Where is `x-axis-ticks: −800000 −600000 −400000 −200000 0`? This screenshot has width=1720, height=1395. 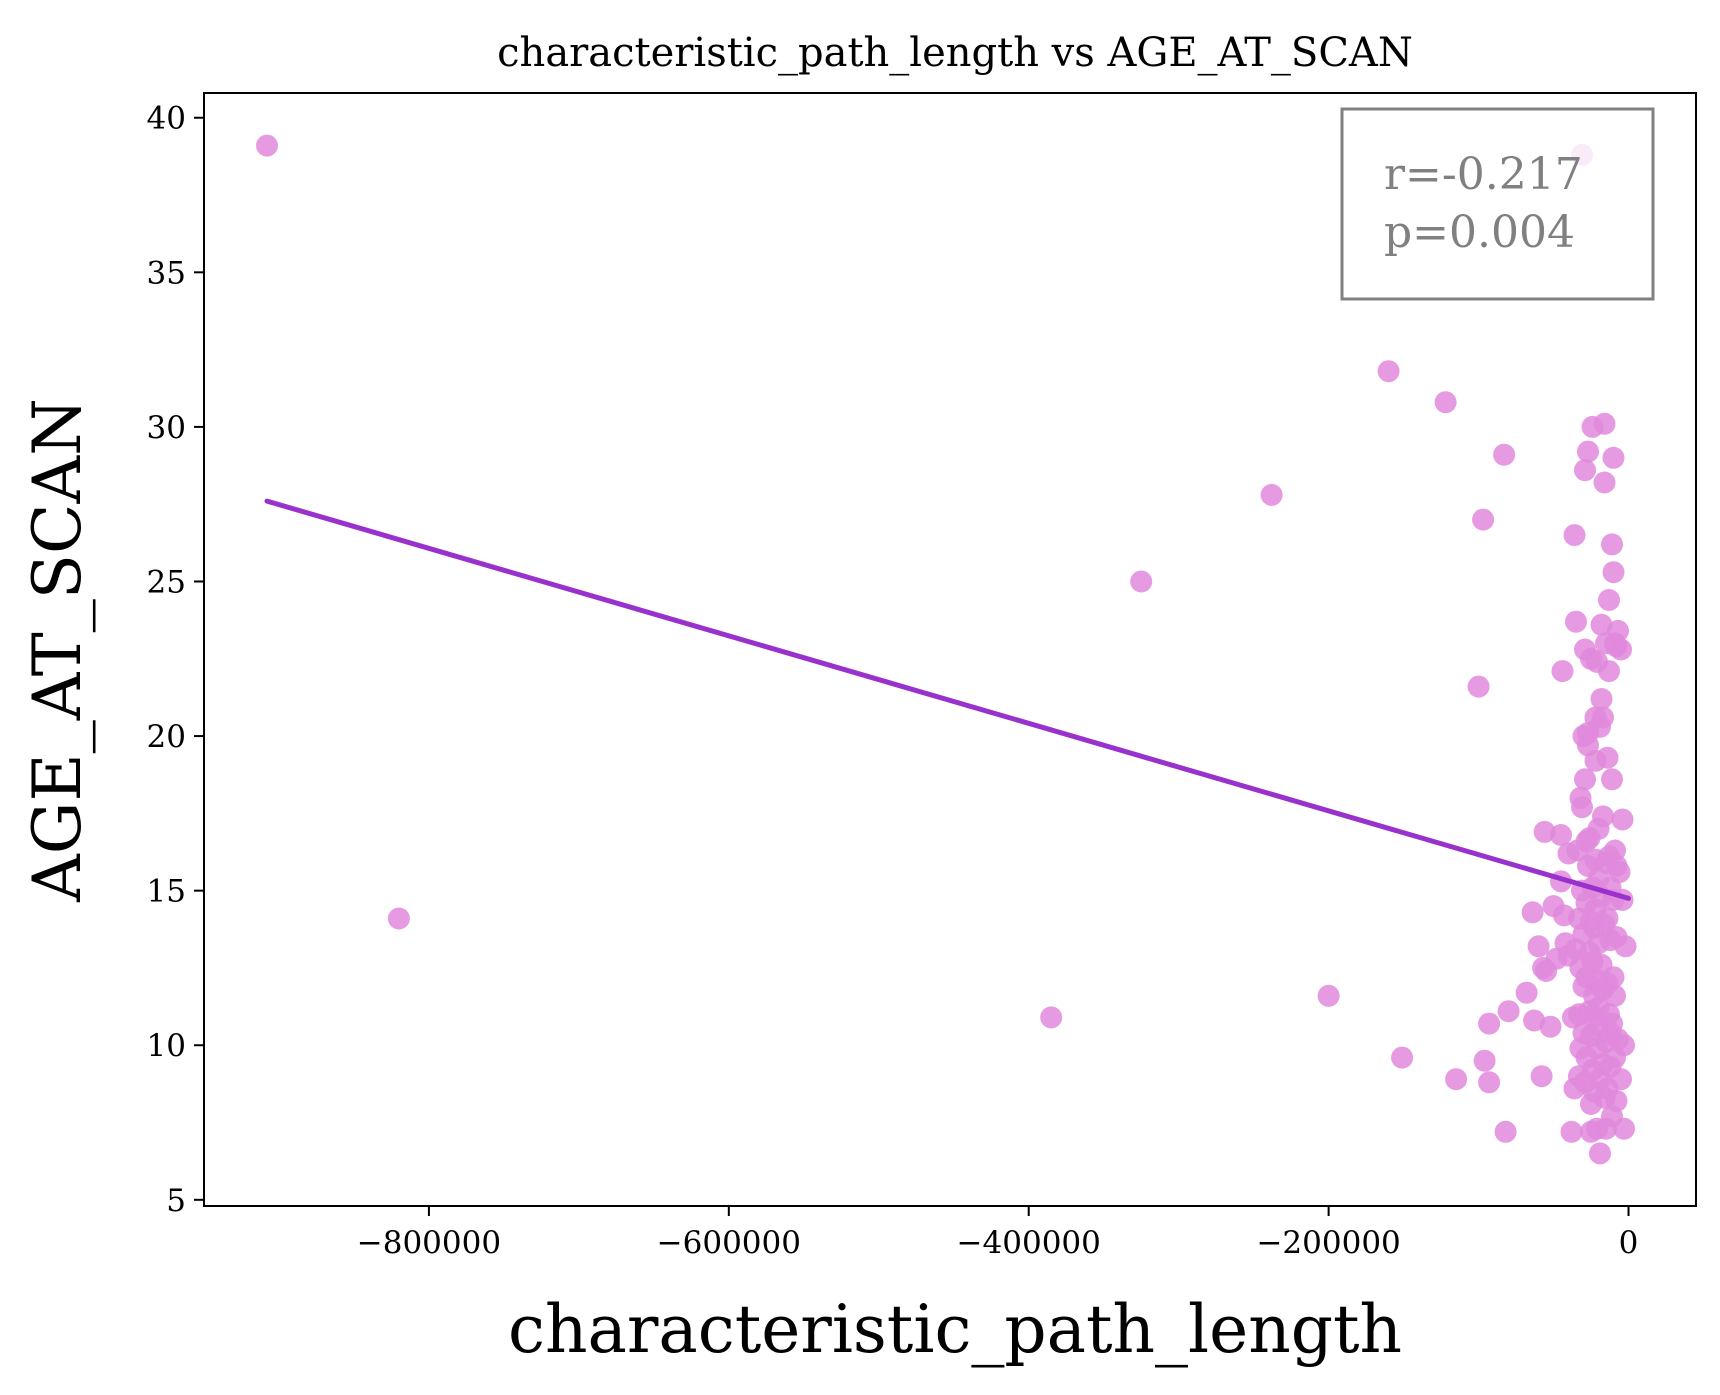
x-axis-ticks: −800000 −600000 −400000 −200000 0 is located at coordinates (998, 1233).